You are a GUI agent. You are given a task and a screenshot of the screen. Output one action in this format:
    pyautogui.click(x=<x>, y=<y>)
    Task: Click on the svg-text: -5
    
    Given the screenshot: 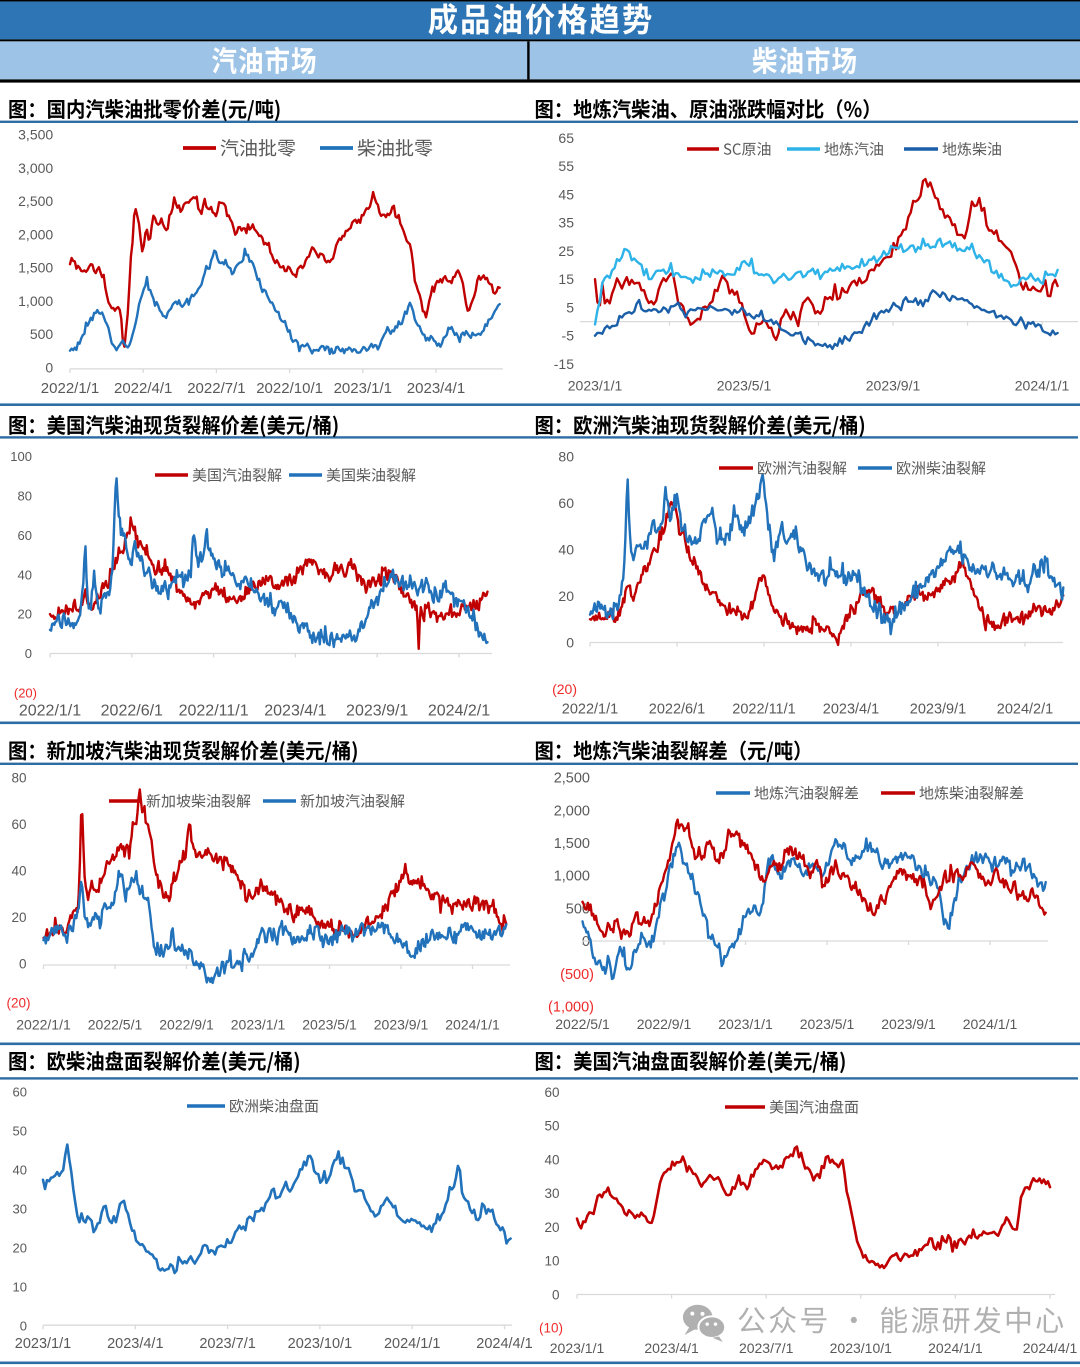 What is the action you would take?
    pyautogui.click(x=568, y=336)
    